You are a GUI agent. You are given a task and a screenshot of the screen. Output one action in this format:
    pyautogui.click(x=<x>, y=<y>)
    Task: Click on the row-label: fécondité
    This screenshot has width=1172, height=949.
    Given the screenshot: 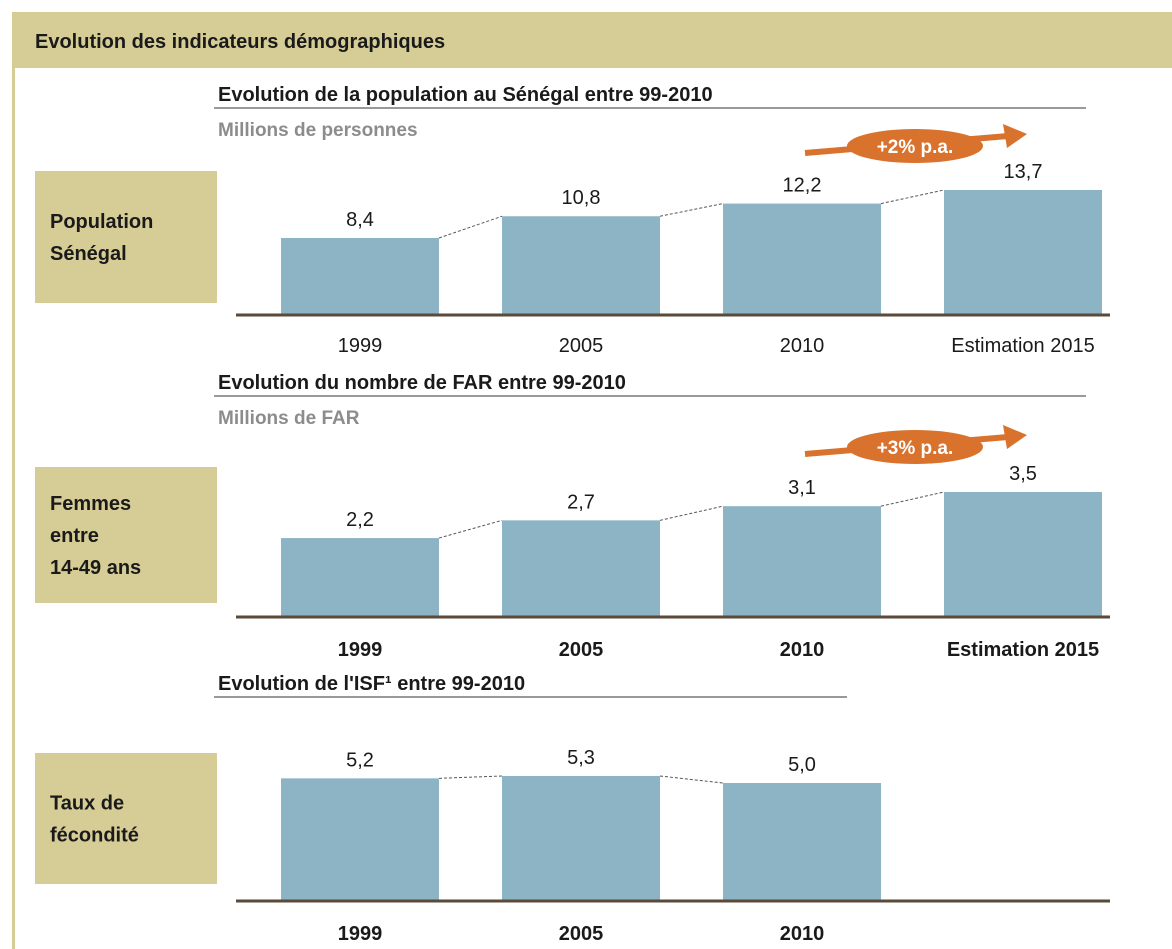 What is the action you would take?
    pyautogui.click(x=94, y=836)
    